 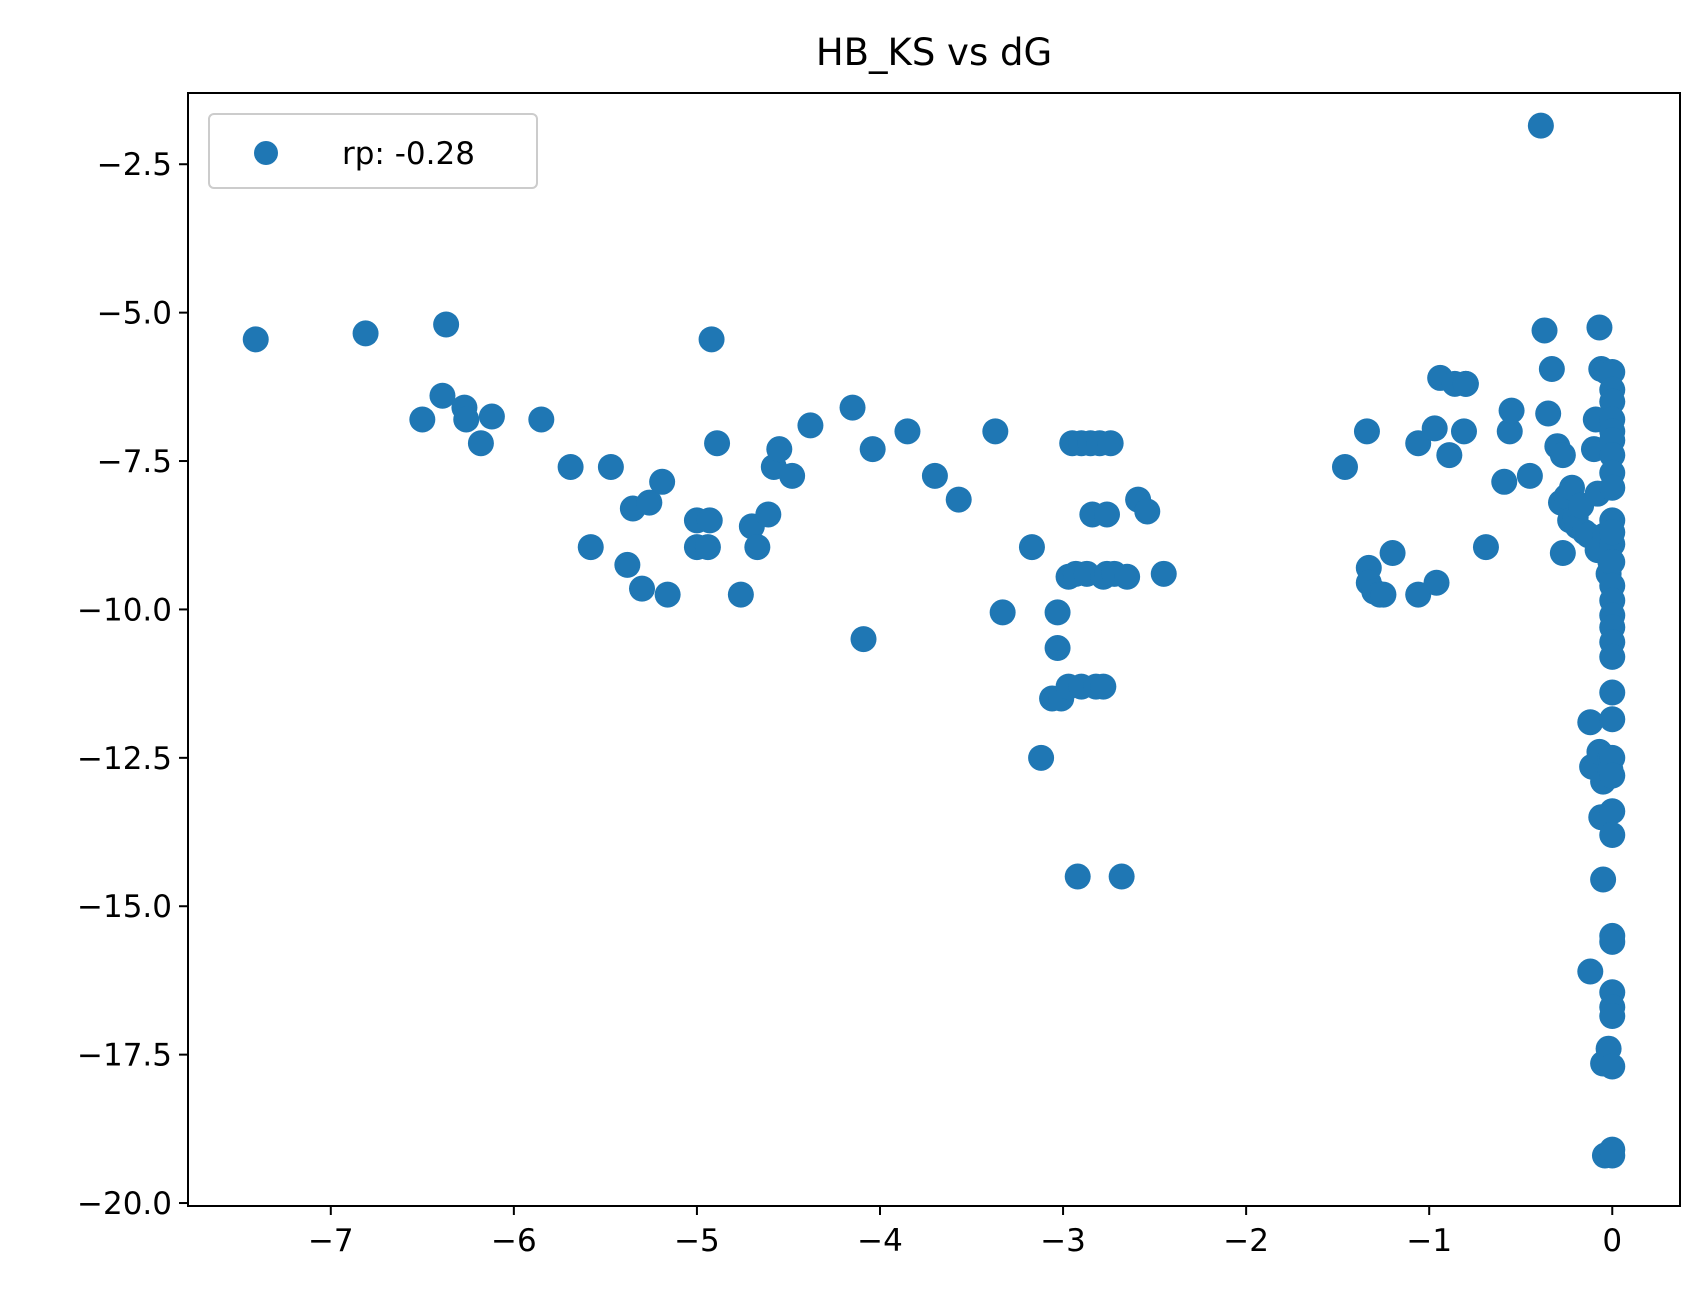 I want to click on x-tick-label: 0, so click(x=1612, y=1241).